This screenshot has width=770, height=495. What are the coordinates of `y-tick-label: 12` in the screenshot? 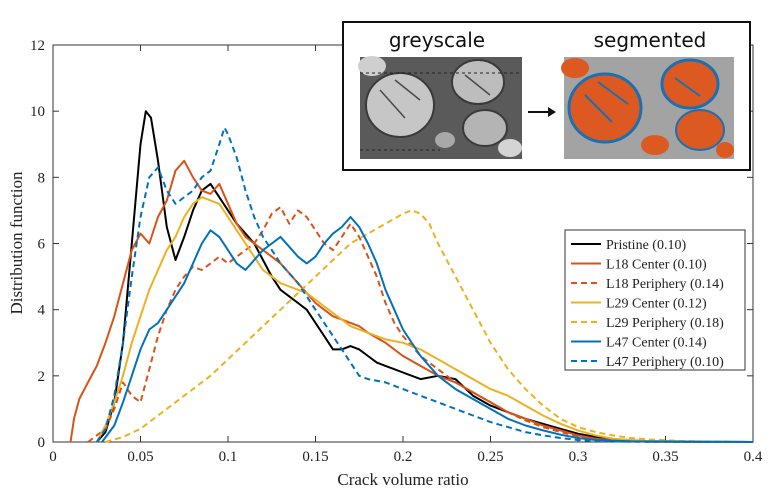 It's located at (37, 46).